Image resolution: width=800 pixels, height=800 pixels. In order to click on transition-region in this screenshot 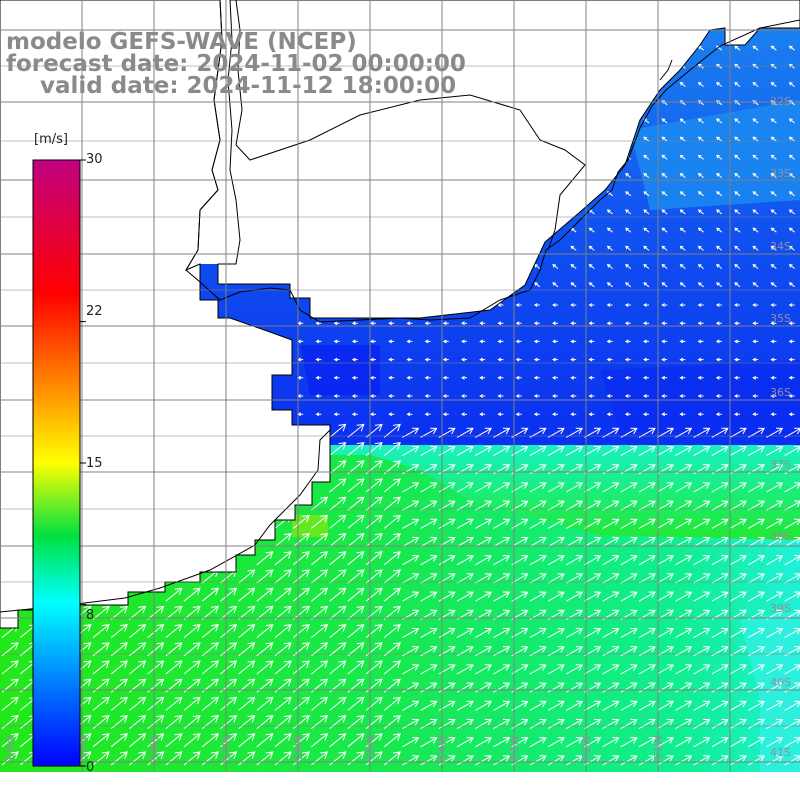, I will do `click(565, 482)`.